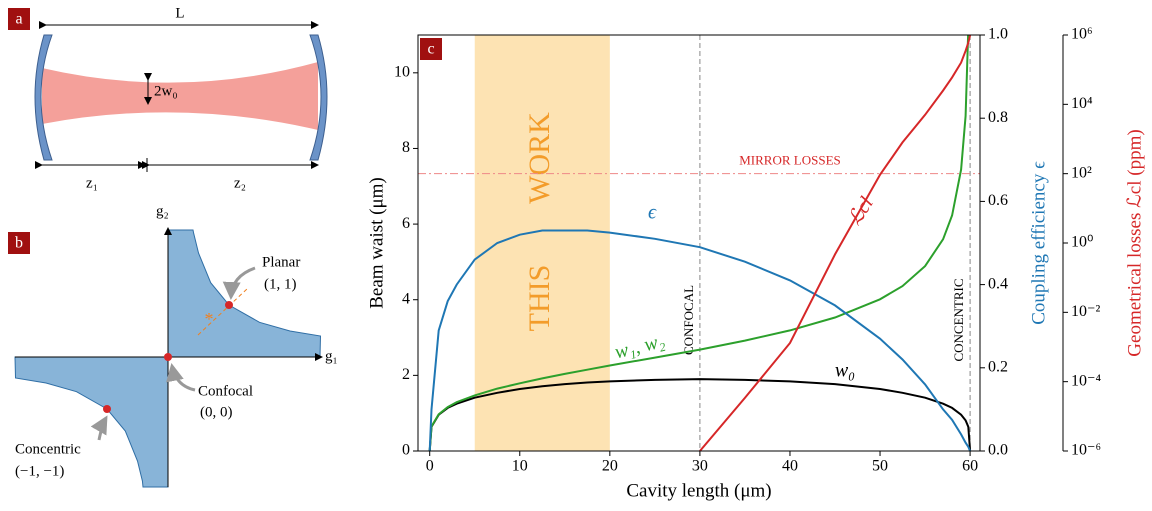 The height and width of the screenshot is (511, 1152). I want to click on y2-tick-label: 1.0, so click(998, 34).